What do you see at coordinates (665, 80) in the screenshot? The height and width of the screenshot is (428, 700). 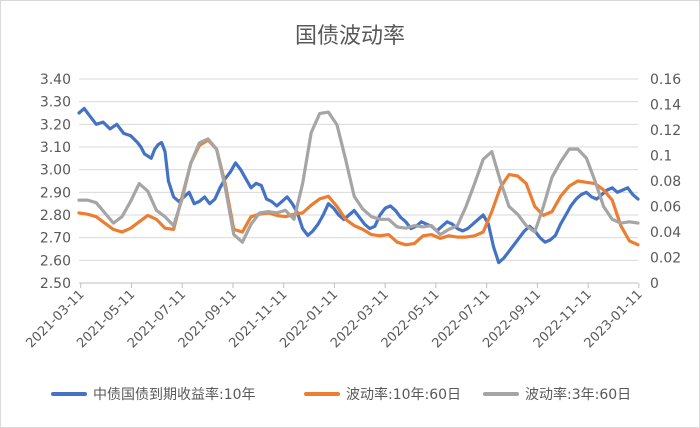 I see `right-tick-label: 0.16` at bounding box center [665, 80].